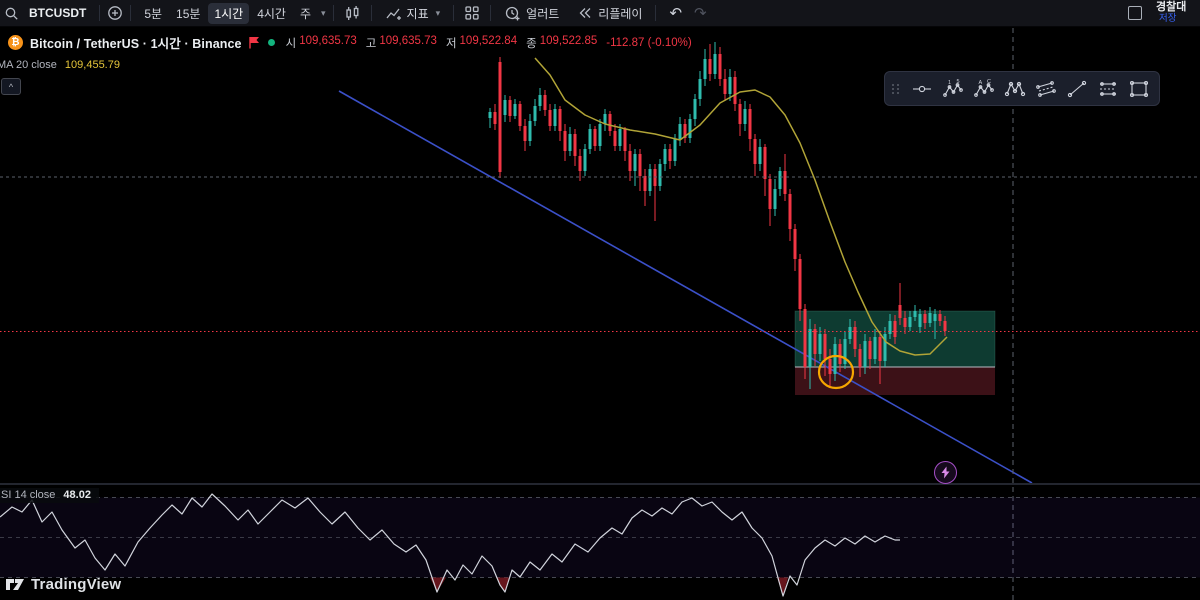  Describe the element at coordinates (676, 13) in the screenshot. I see `undo-button: ↶` at that location.